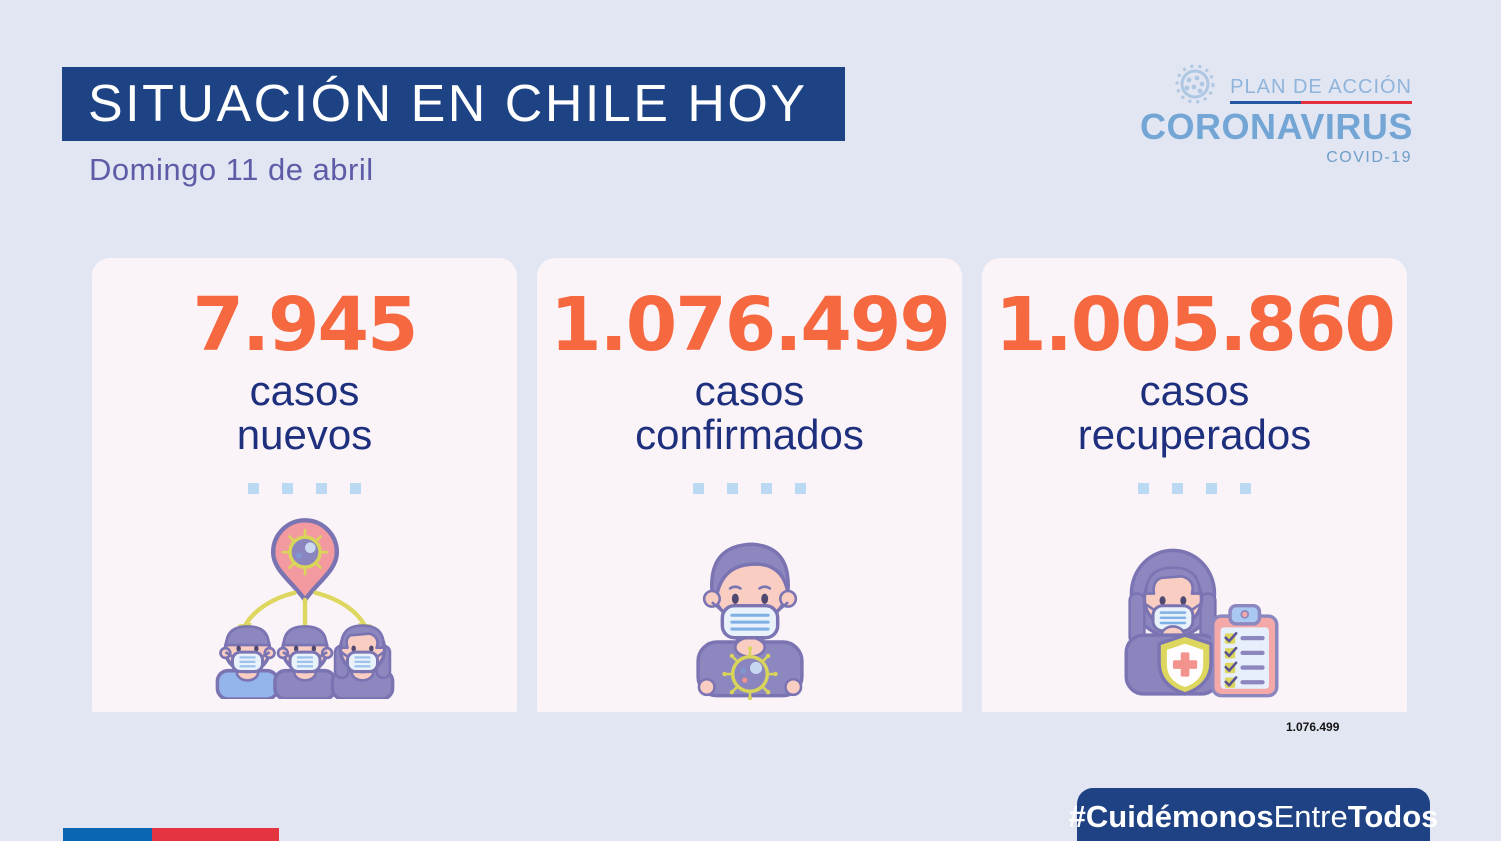 This screenshot has width=1501, height=841. I want to click on covid19-label: COVID-19, so click(1369, 157).